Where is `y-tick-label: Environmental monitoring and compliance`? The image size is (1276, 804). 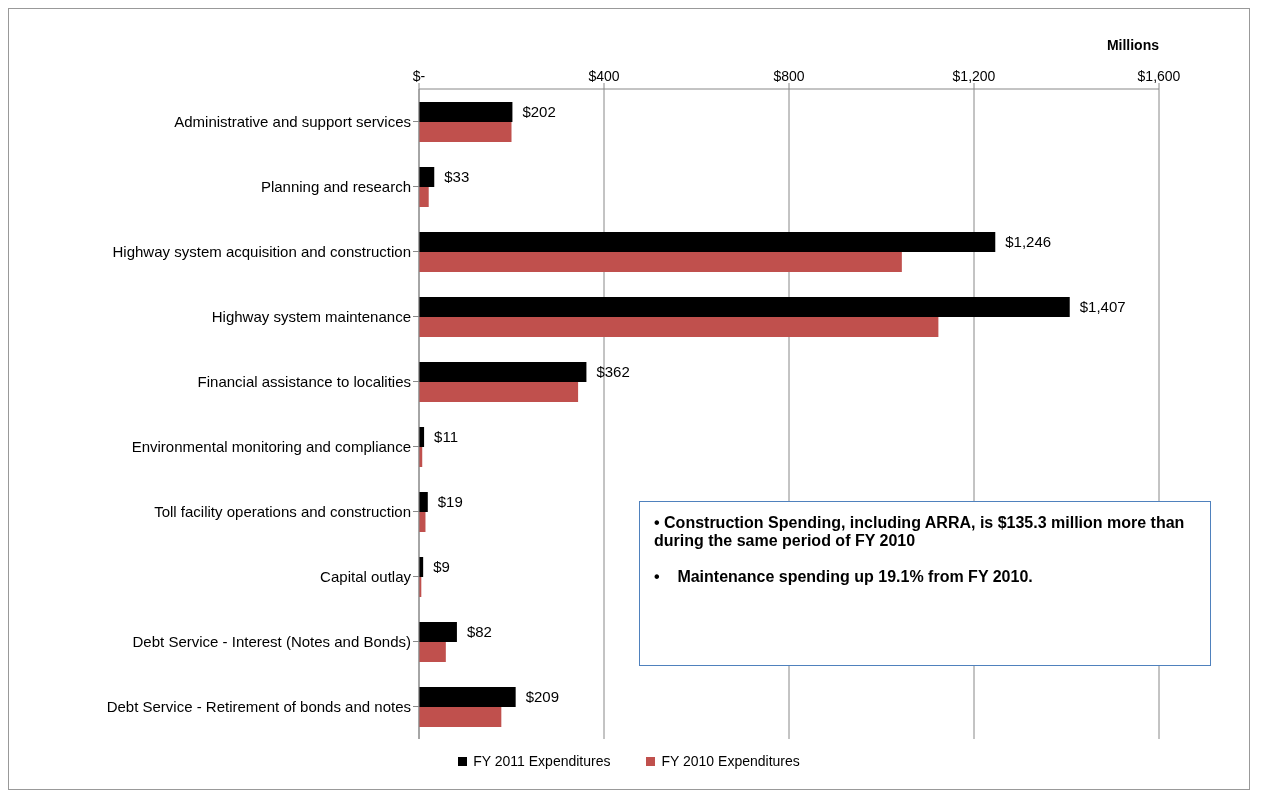
y-tick-label: Environmental monitoring and compliance is located at coordinates (271, 446).